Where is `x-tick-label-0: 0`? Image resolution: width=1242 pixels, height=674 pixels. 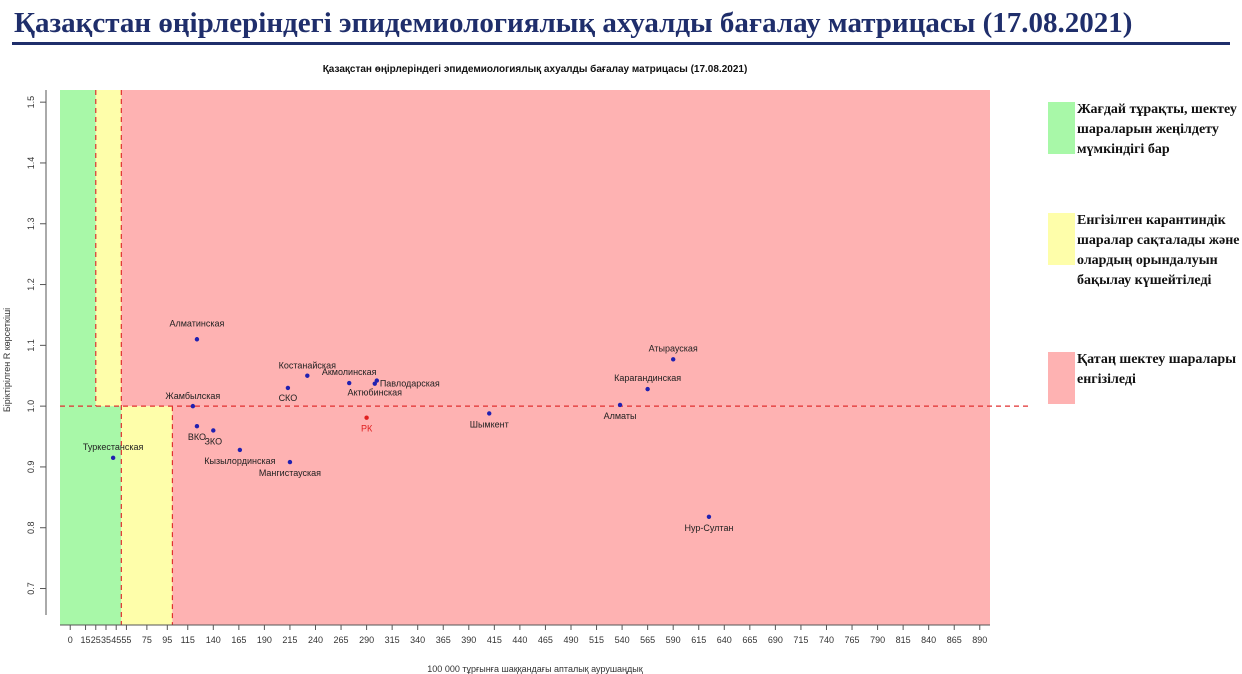
x-tick-label-0: 0 is located at coordinates (70, 640).